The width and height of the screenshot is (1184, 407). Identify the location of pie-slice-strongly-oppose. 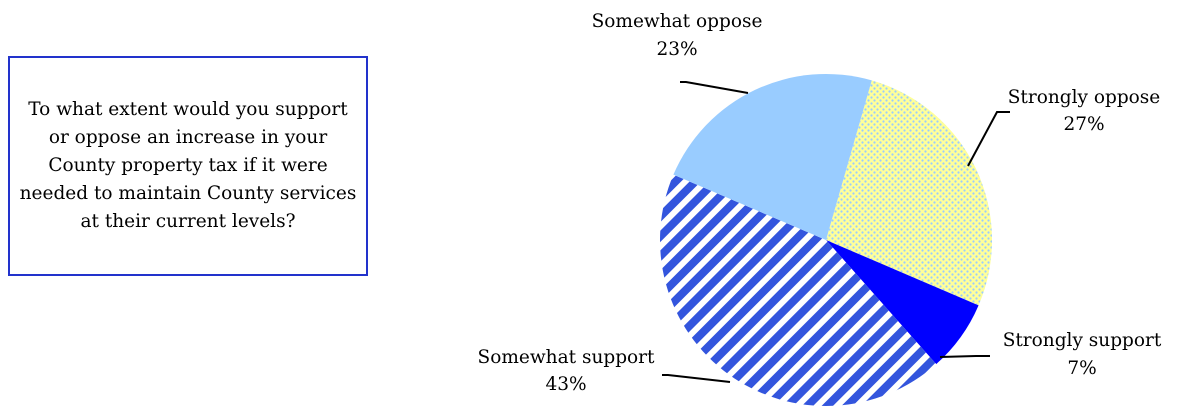
(909, 193).